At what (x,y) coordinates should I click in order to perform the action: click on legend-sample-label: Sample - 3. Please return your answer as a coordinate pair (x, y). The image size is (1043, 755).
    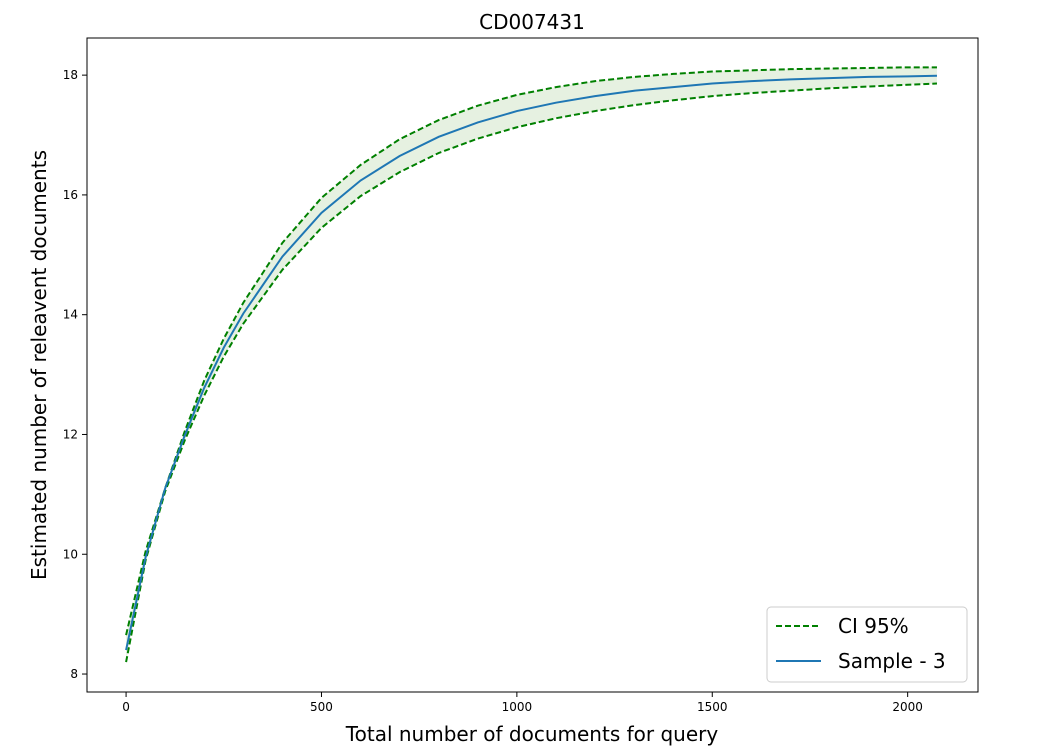
    Looking at the image, I should click on (892, 661).